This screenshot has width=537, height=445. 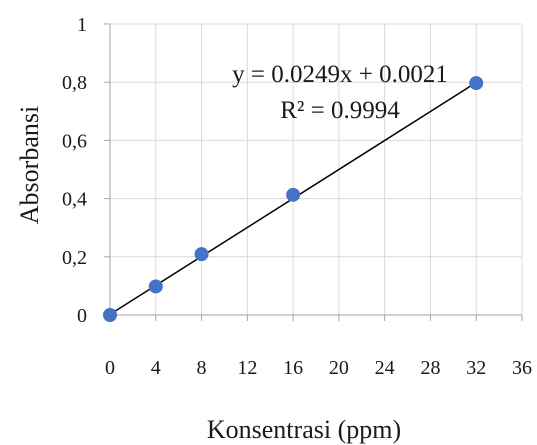 I want to click on x-tick-label: 0, so click(x=110, y=368).